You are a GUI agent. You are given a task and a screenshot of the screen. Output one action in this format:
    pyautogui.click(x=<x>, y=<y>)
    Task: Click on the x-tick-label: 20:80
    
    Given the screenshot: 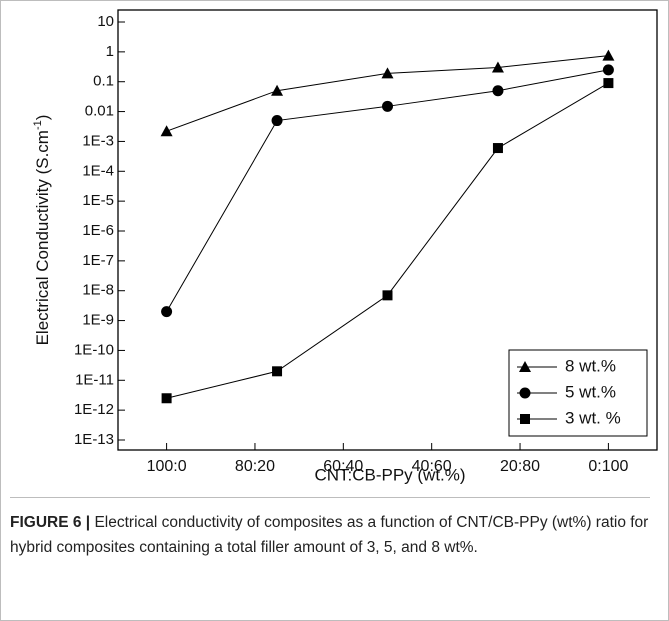 What is the action you would take?
    pyautogui.click(x=520, y=466)
    